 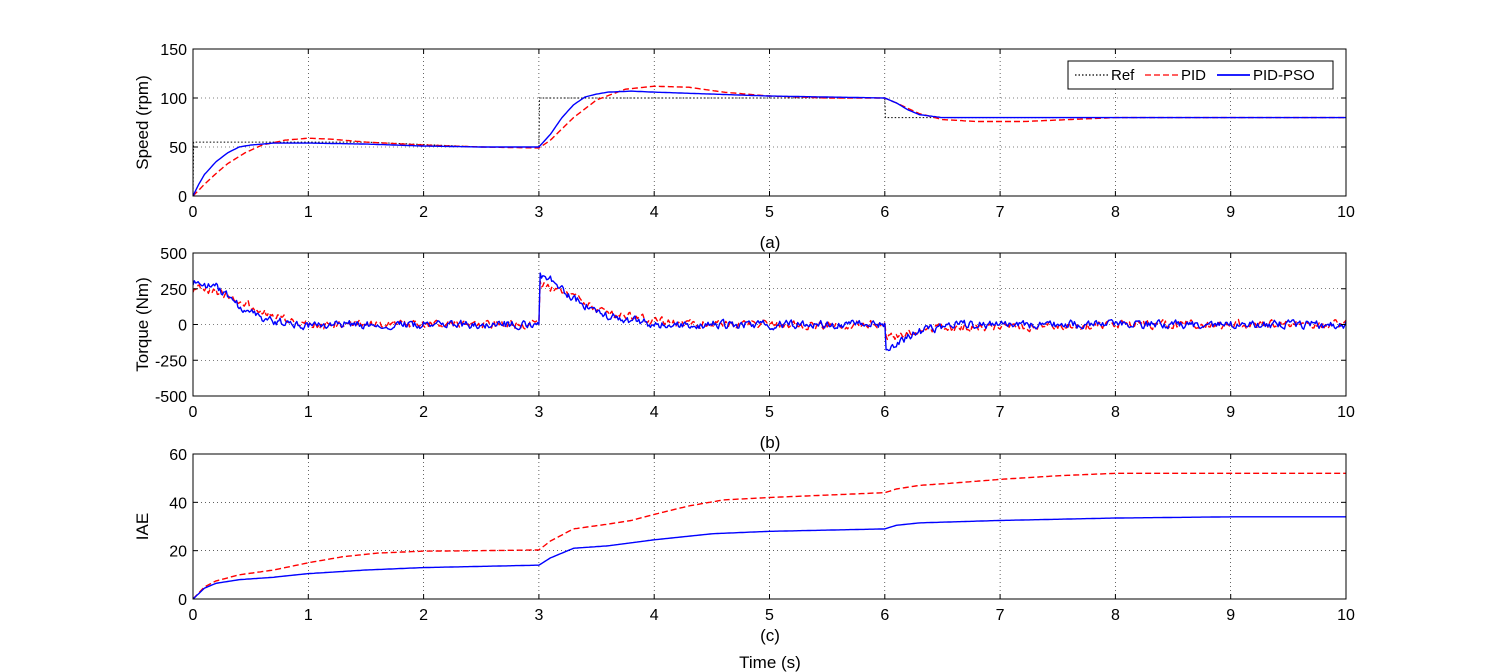 I want to click on y-tick-label: 50, so click(x=178, y=148).